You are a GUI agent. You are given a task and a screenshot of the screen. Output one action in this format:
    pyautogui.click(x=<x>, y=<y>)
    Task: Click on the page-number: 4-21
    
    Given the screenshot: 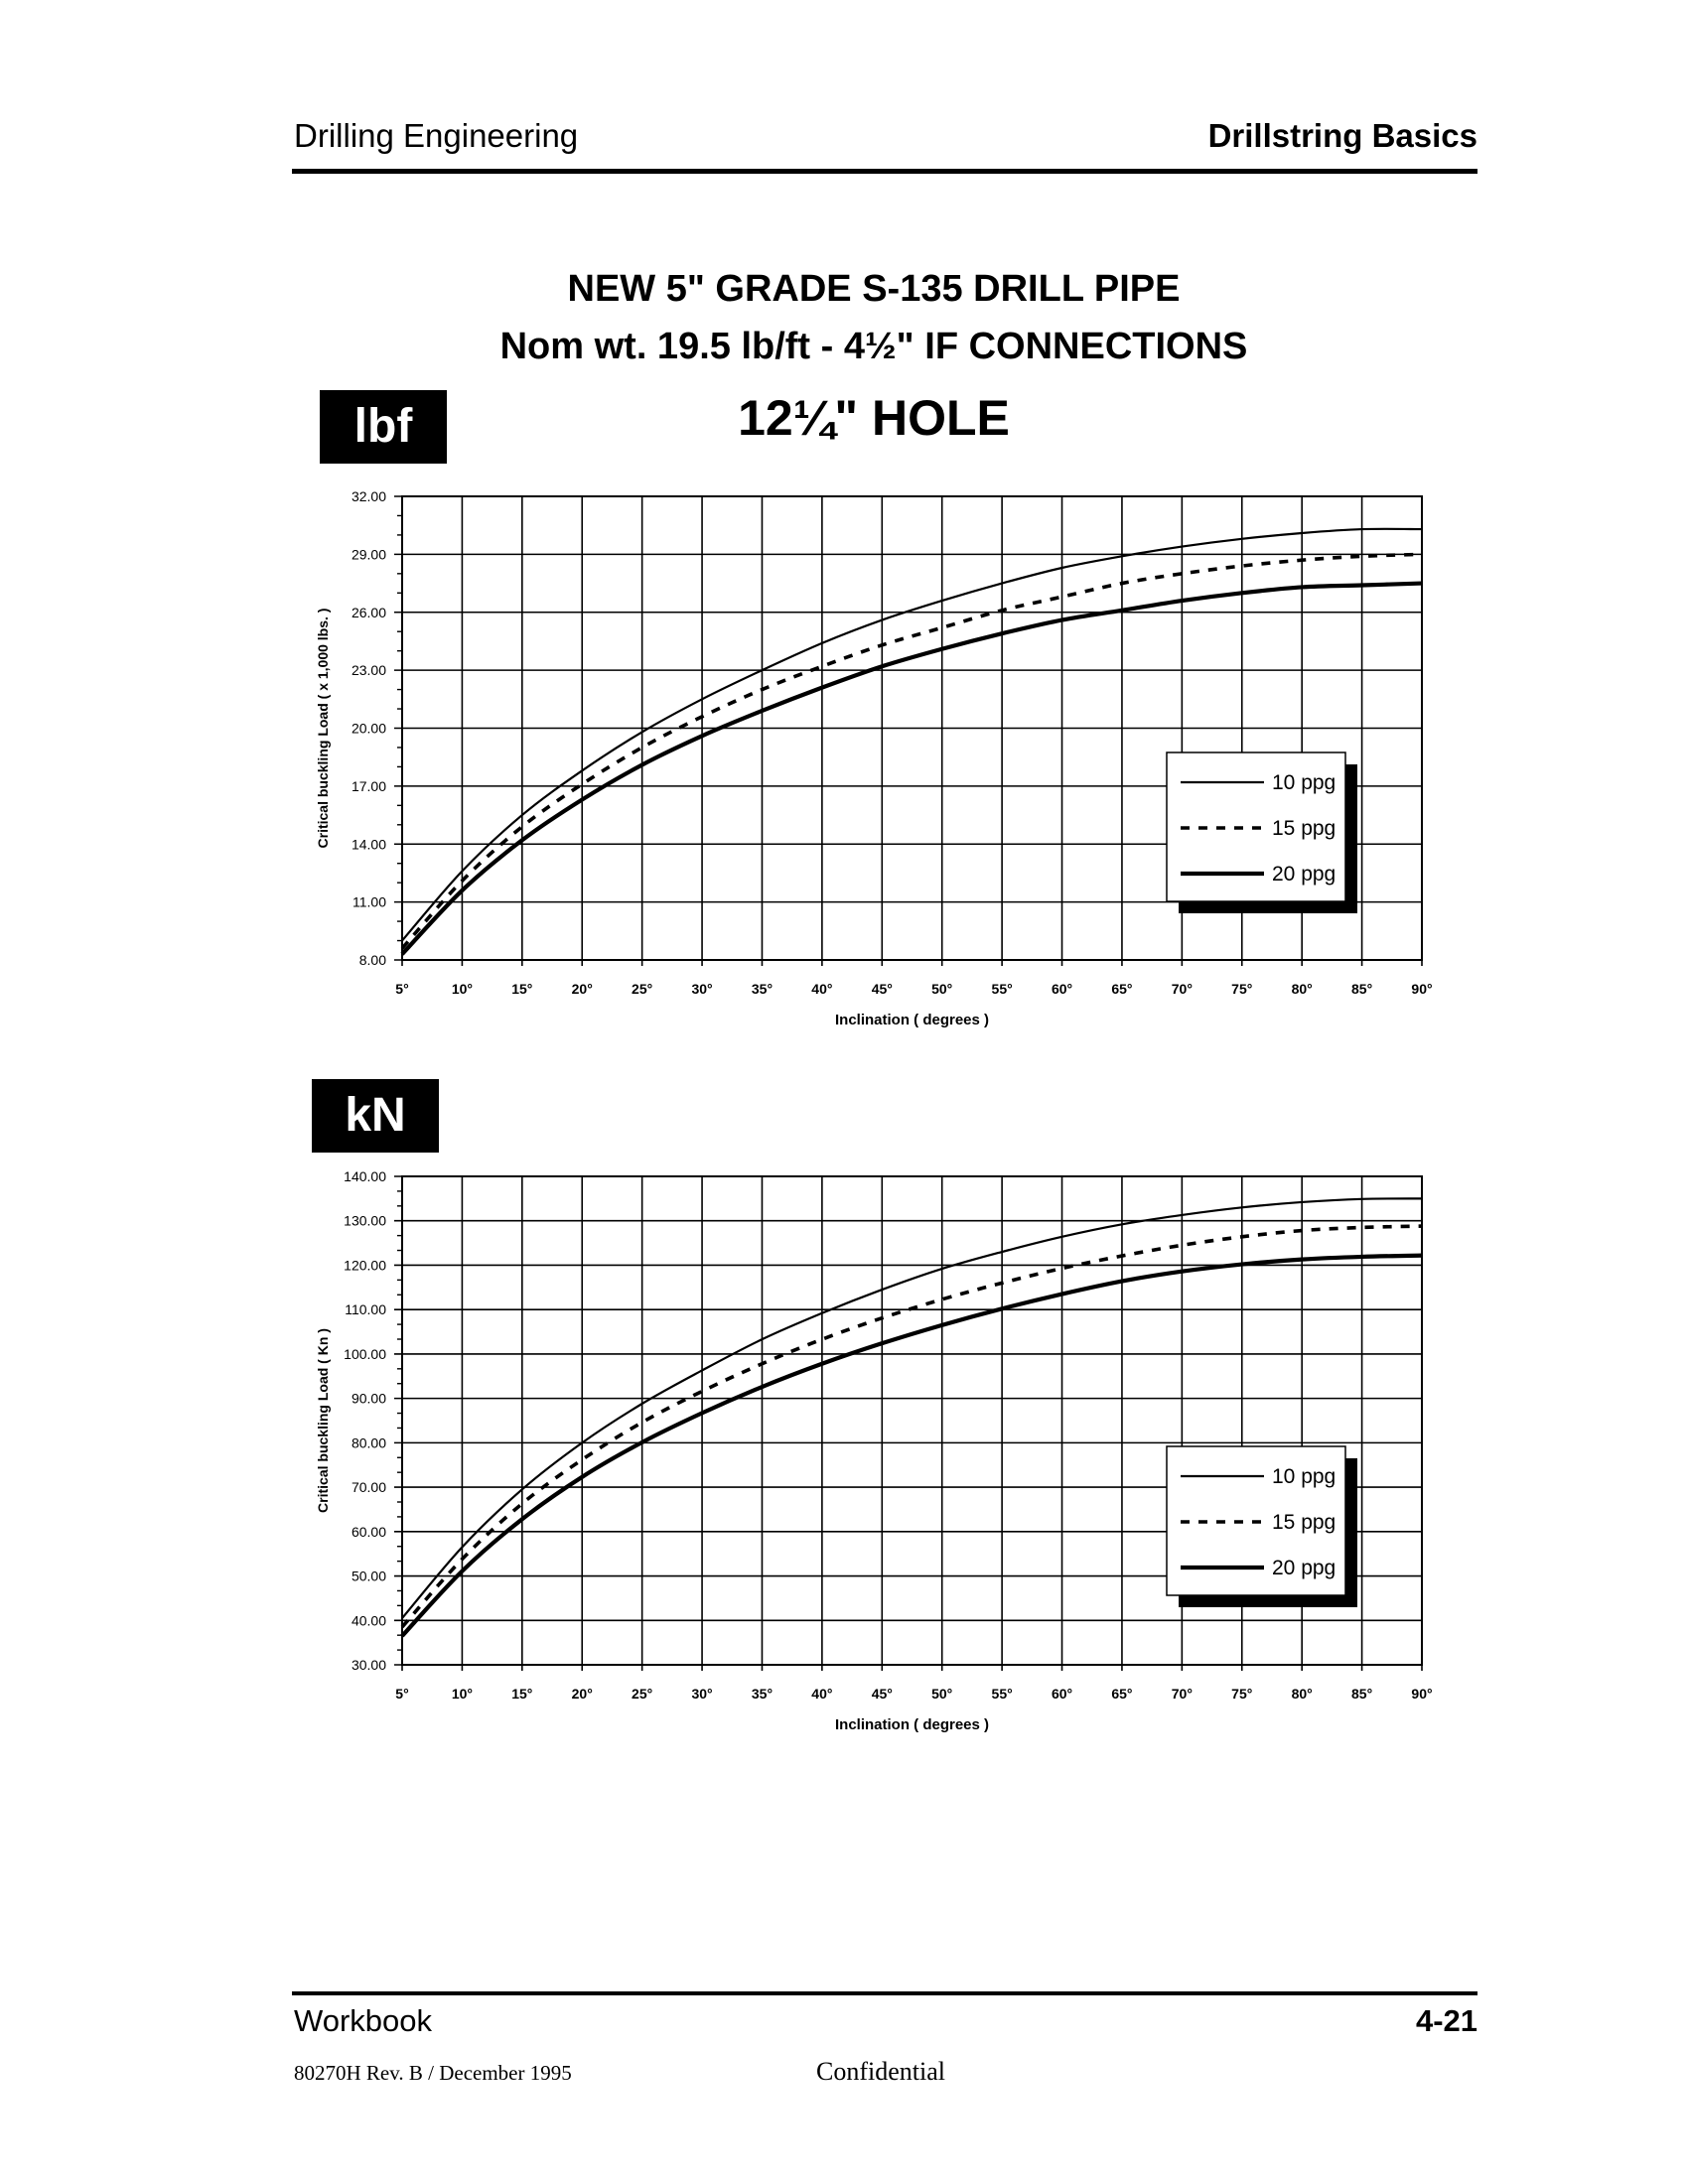 What is the action you would take?
    pyautogui.click(x=1446, y=2020)
    